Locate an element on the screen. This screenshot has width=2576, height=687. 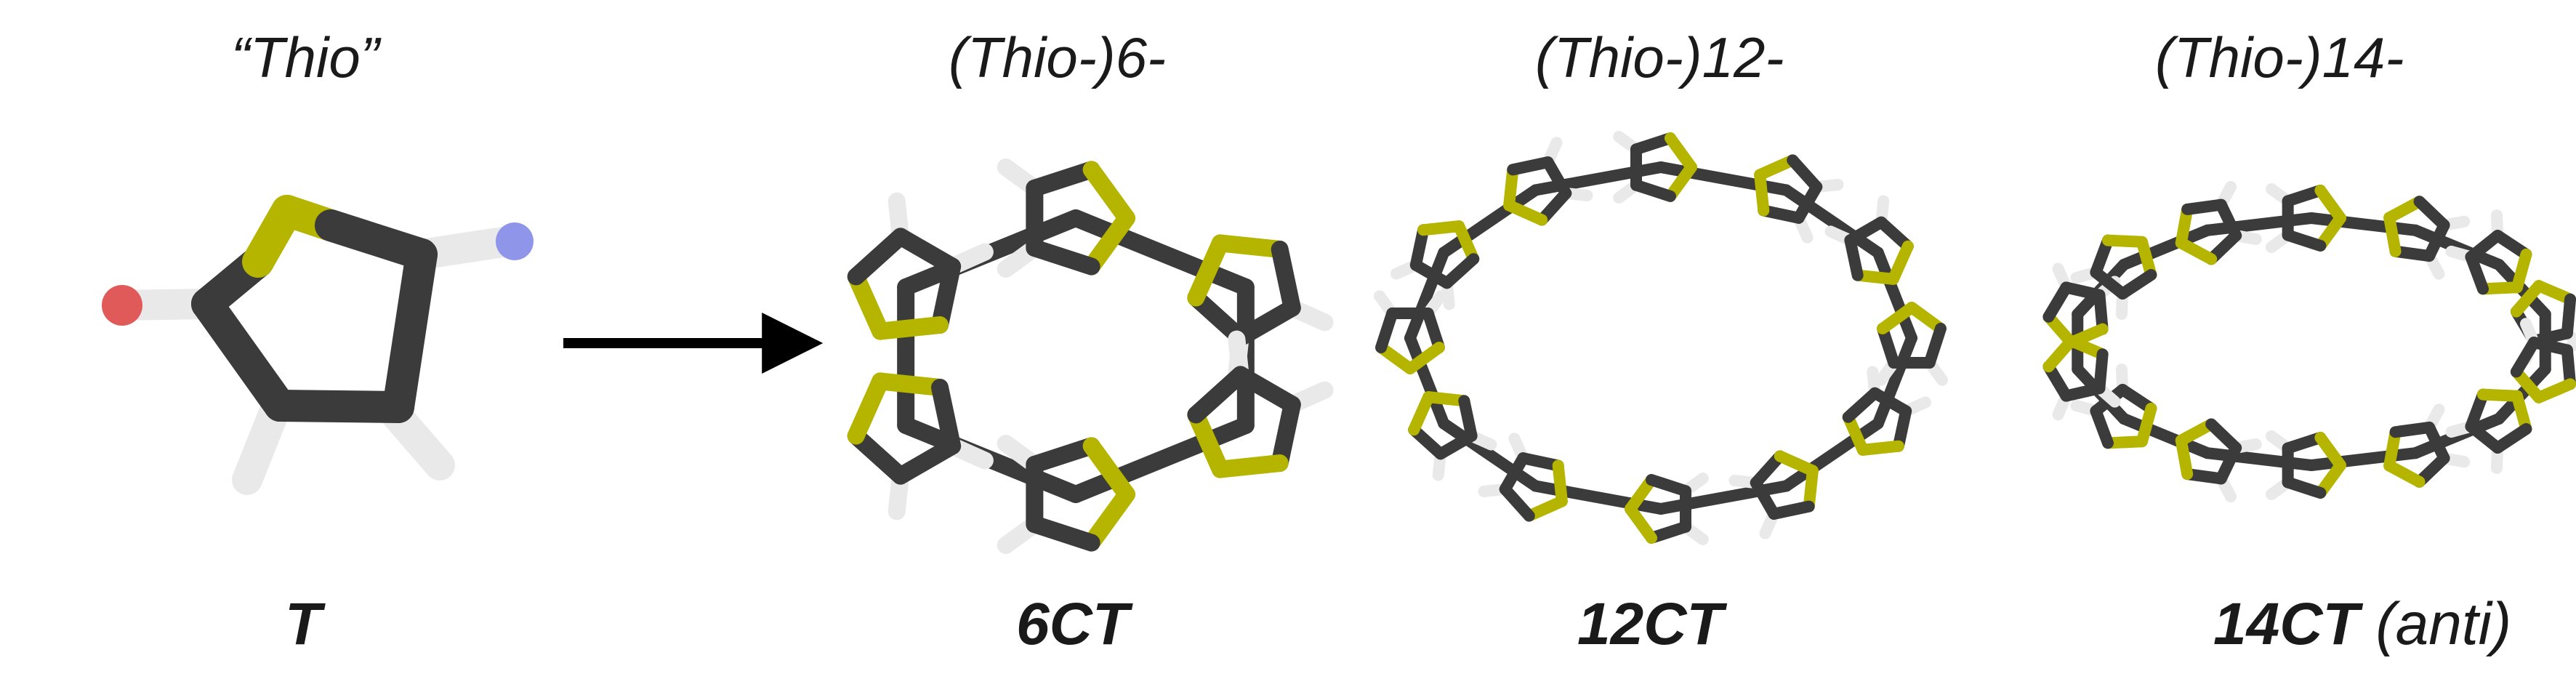
cyclo12-bottom-label: 12CT is located at coordinates (1650, 624).